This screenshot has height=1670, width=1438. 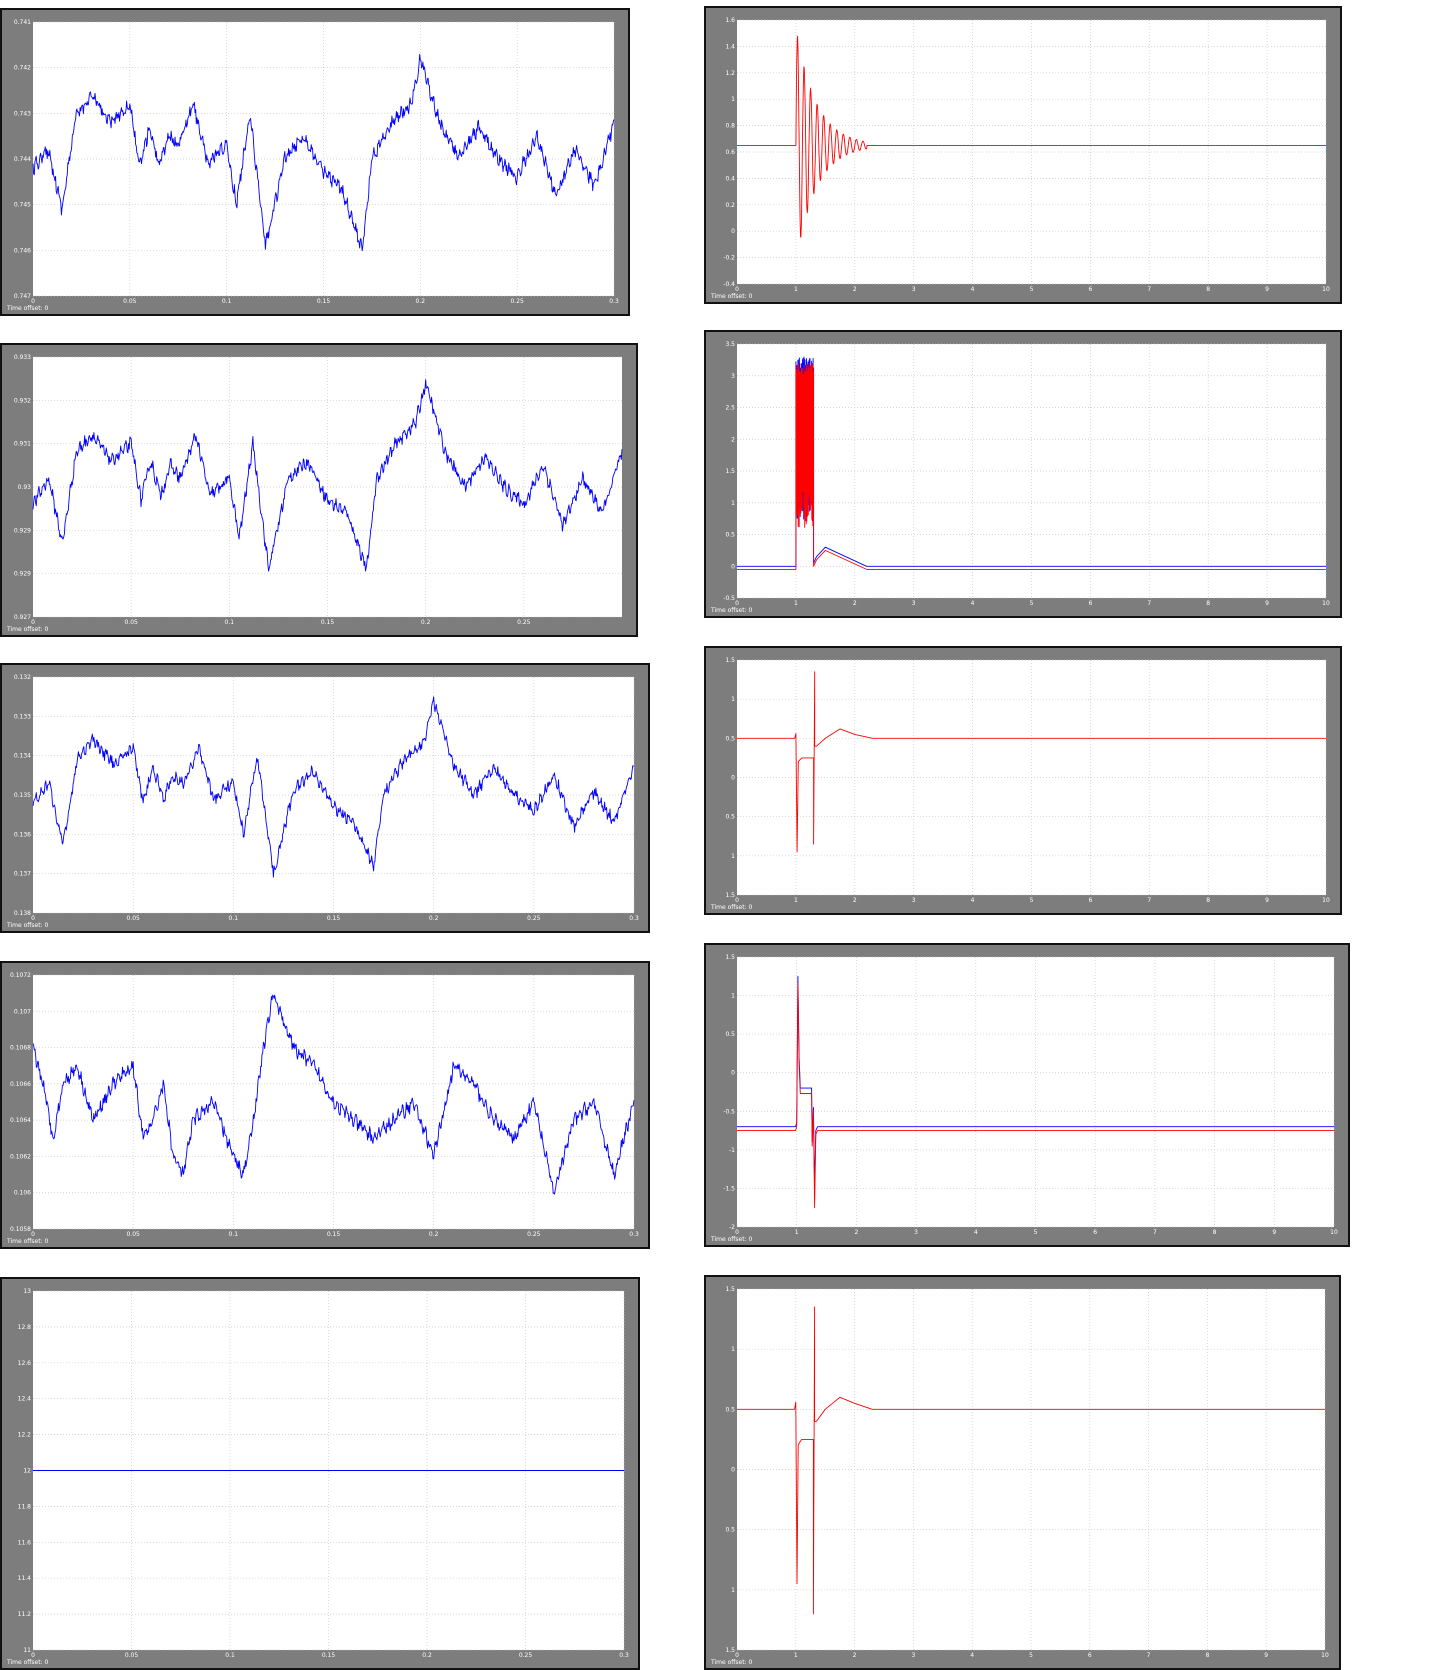 What do you see at coordinates (1325, 1655) in the screenshot?
I see `x-tick-label: 10` at bounding box center [1325, 1655].